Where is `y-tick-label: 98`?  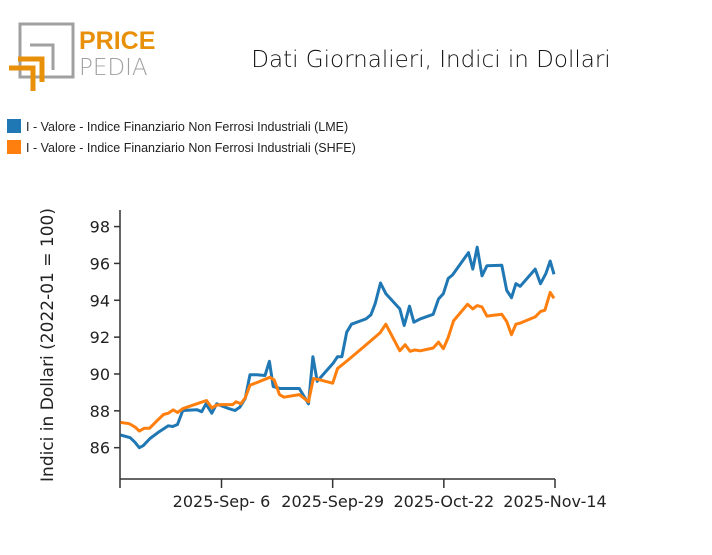 y-tick-label: 98 is located at coordinates (100, 227).